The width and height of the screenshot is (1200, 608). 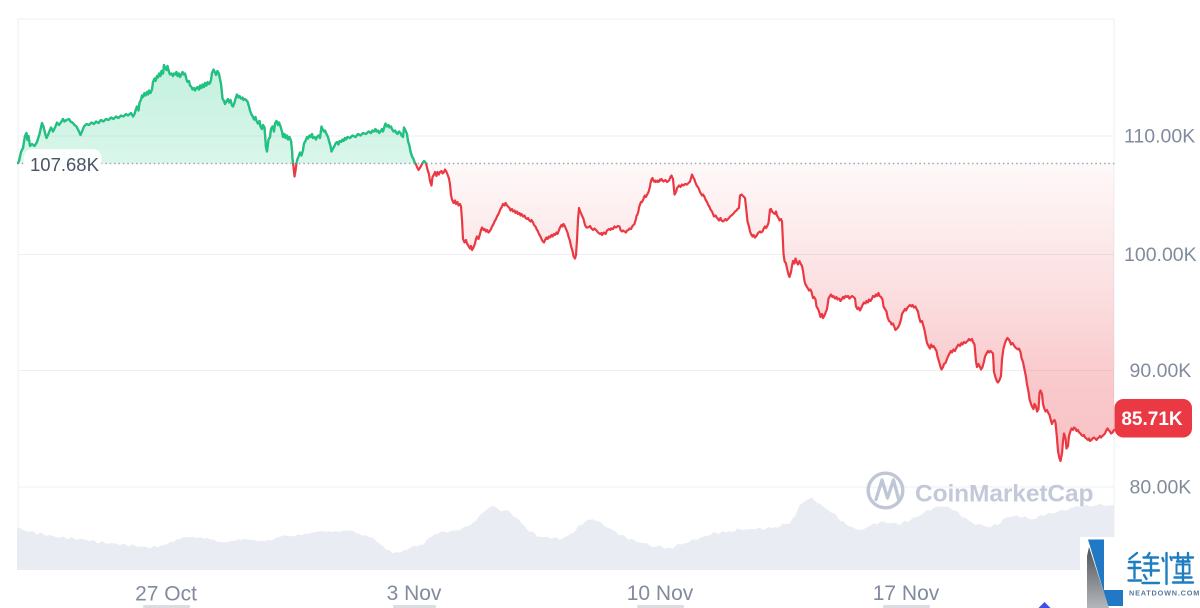 I want to click on svg-text: 3 Nov, so click(x=414, y=593).